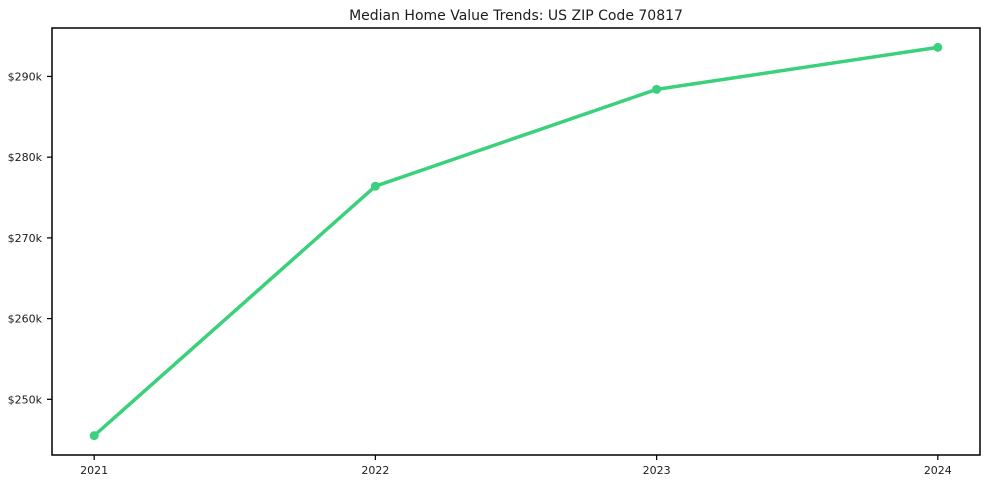 The height and width of the screenshot is (490, 990). Describe the element at coordinates (94, 470) in the screenshot. I see `x-tick-label: 2021` at that location.